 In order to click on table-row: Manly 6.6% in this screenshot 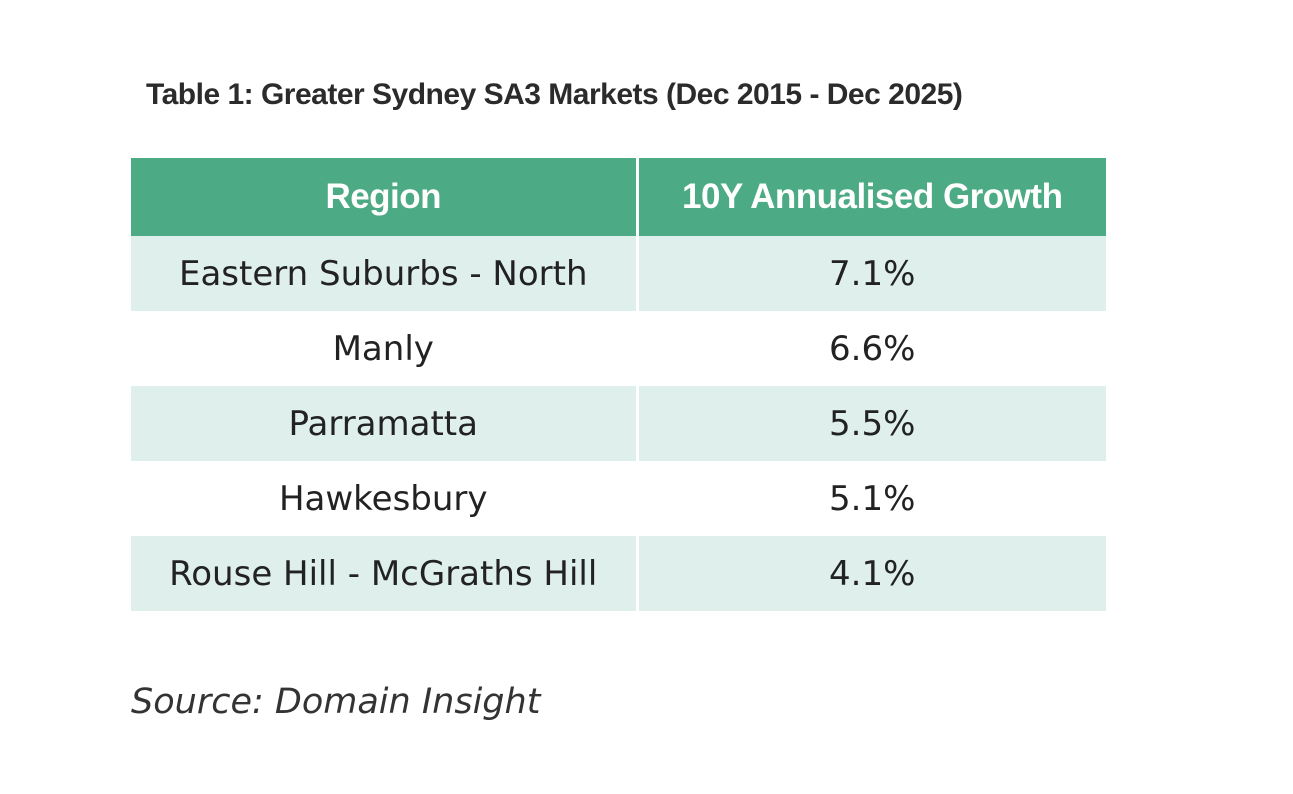, I will do `click(618, 348)`.